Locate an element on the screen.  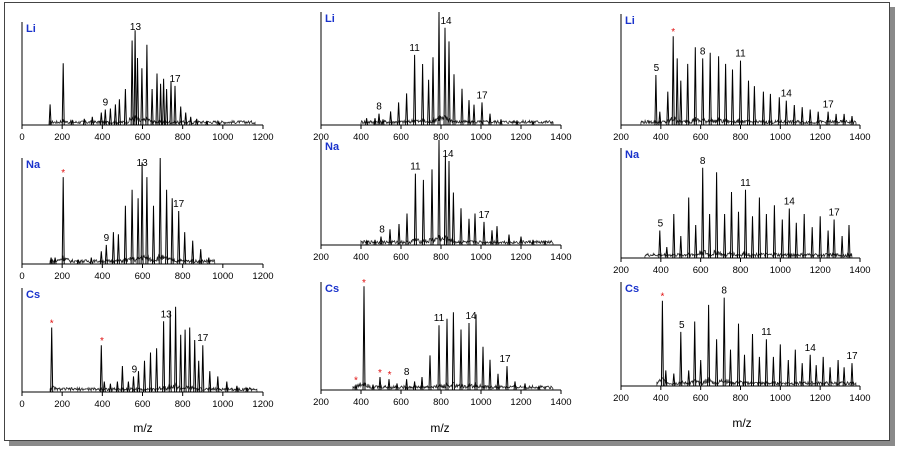
cluster-size-label: 17 is located at coordinates (852, 356).